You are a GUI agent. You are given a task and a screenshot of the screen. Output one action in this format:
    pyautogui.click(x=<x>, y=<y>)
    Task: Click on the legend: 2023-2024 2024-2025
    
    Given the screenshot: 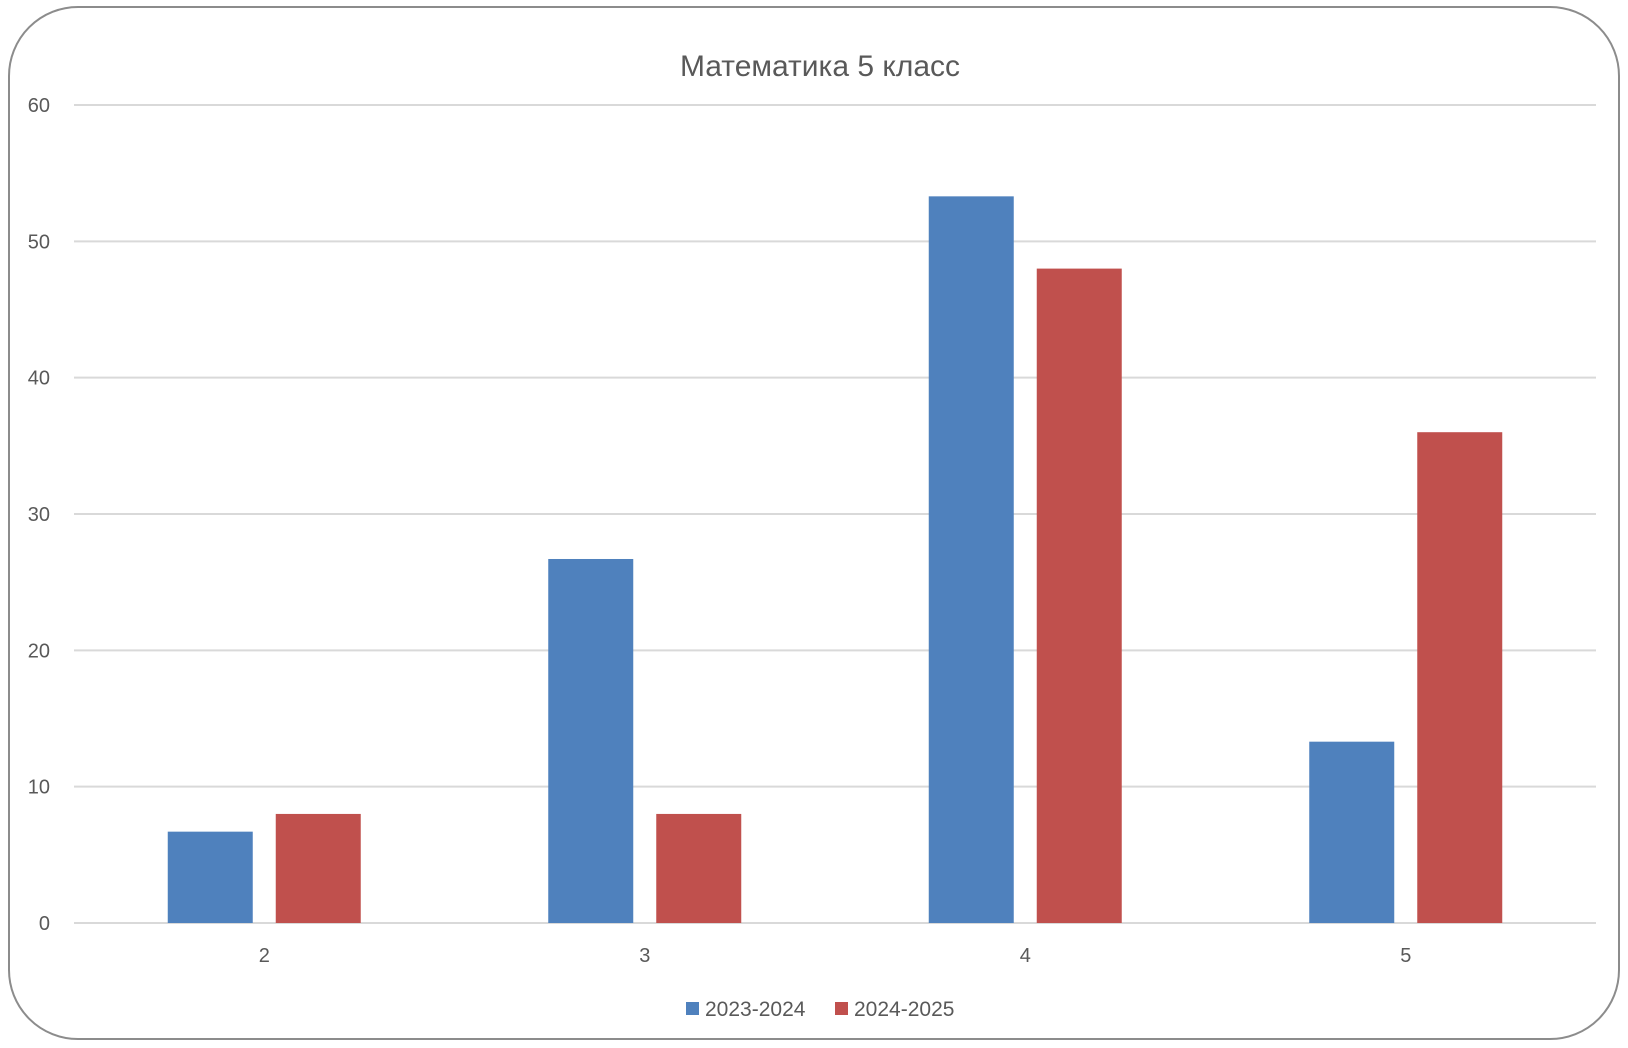 What is the action you would take?
    pyautogui.click(x=820, y=1009)
    